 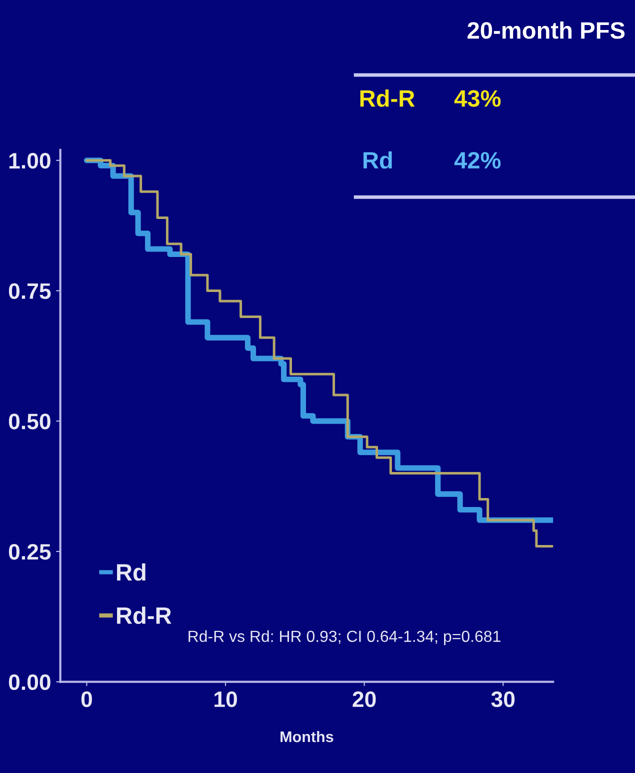 What do you see at coordinates (307, 736) in the screenshot?
I see `x-axis-title: Months` at bounding box center [307, 736].